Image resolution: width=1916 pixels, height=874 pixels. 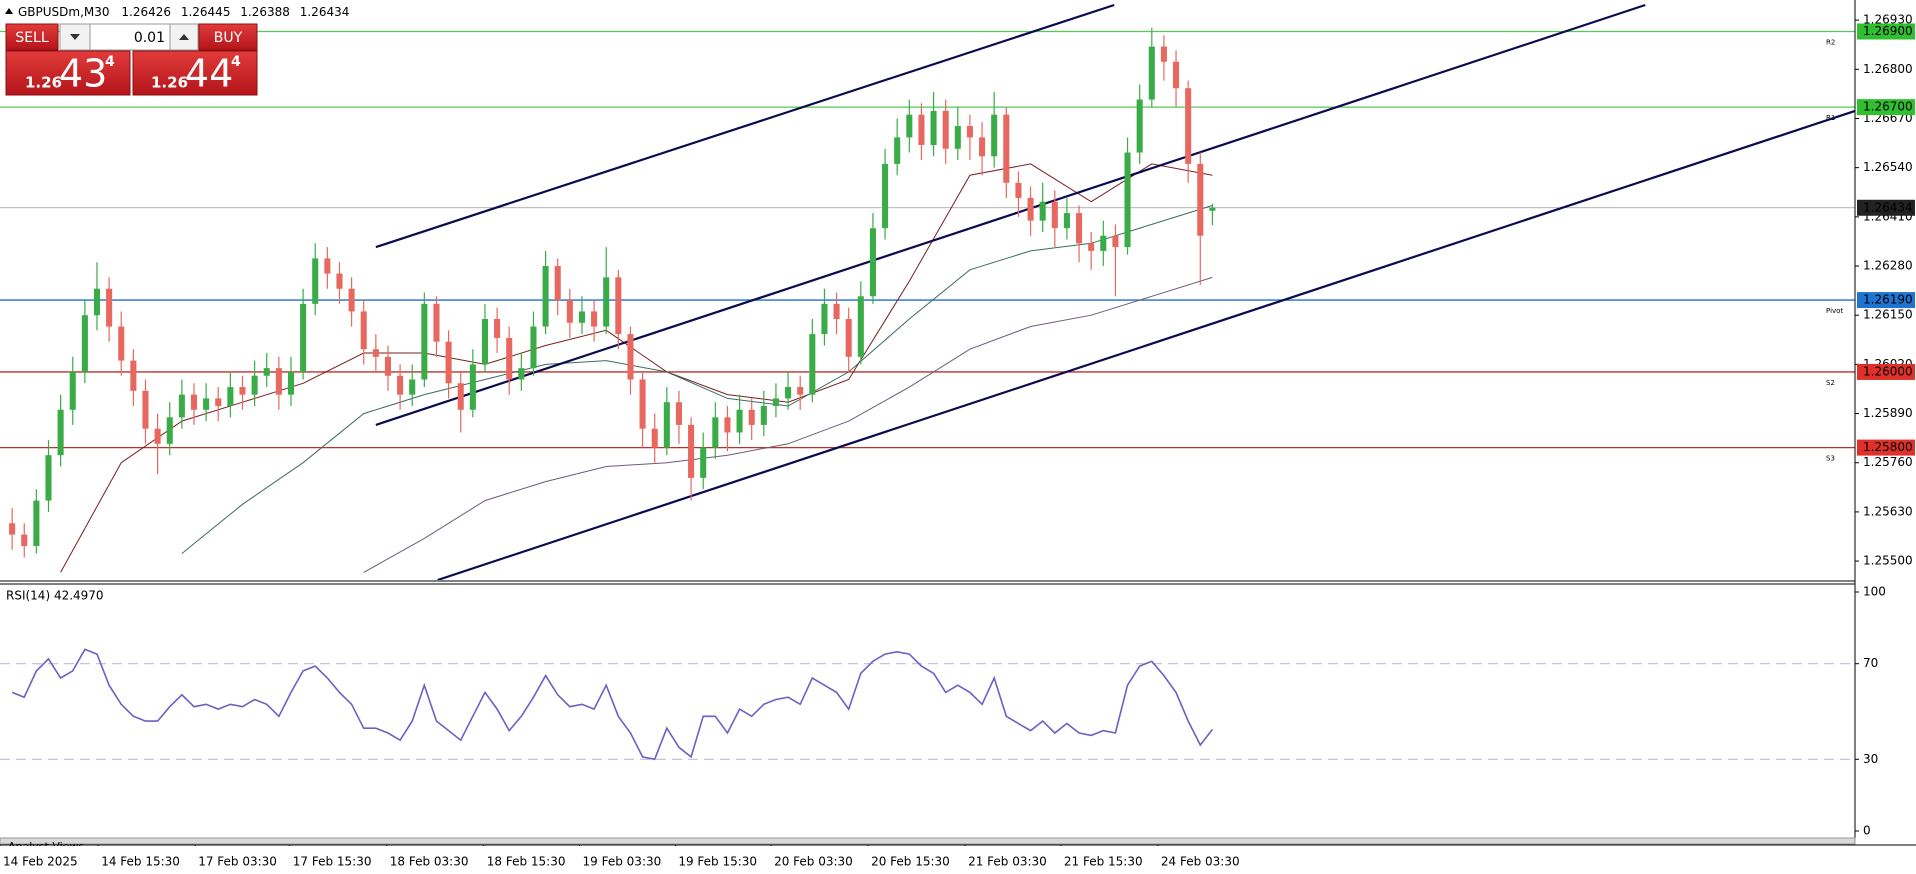 I want to click on y-tick-label: 1.25500, so click(x=1888, y=561).